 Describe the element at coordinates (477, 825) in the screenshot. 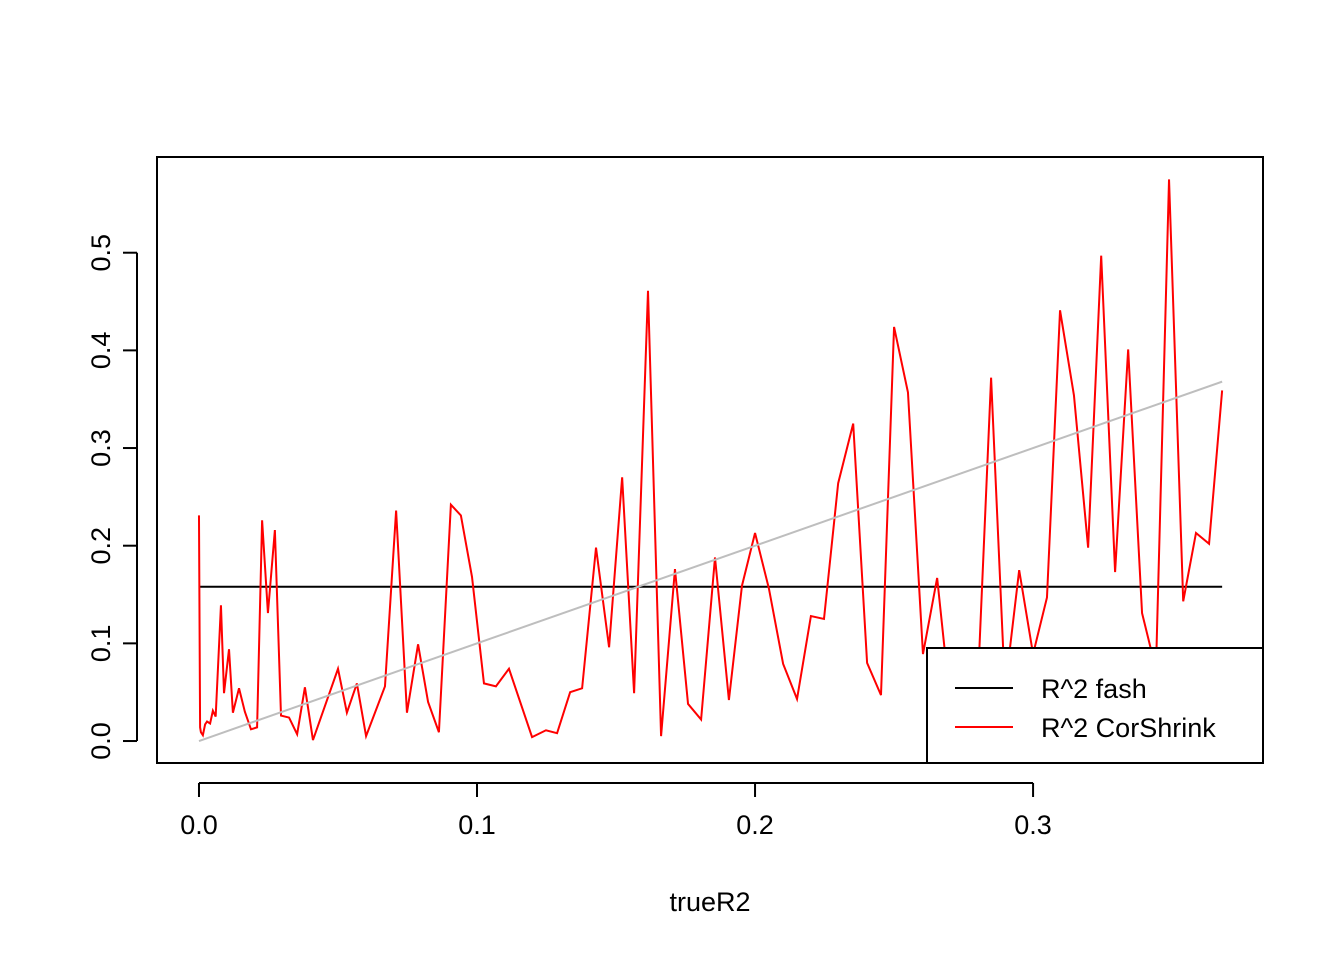

I see `x-tick-label: 0.1` at that location.